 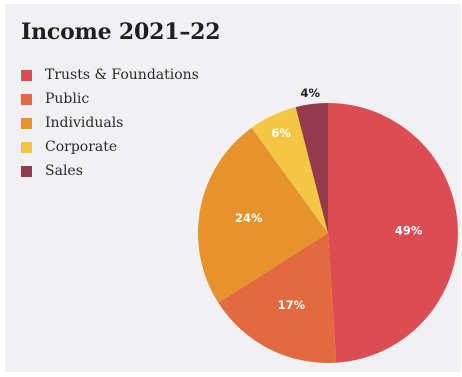 I want to click on legend-item-sales: Sales, so click(x=110, y=171).